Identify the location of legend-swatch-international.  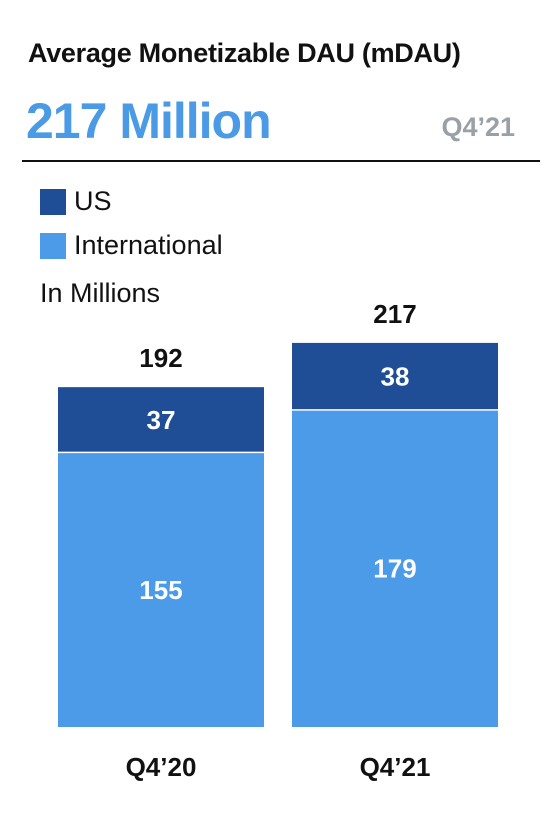
(53, 245).